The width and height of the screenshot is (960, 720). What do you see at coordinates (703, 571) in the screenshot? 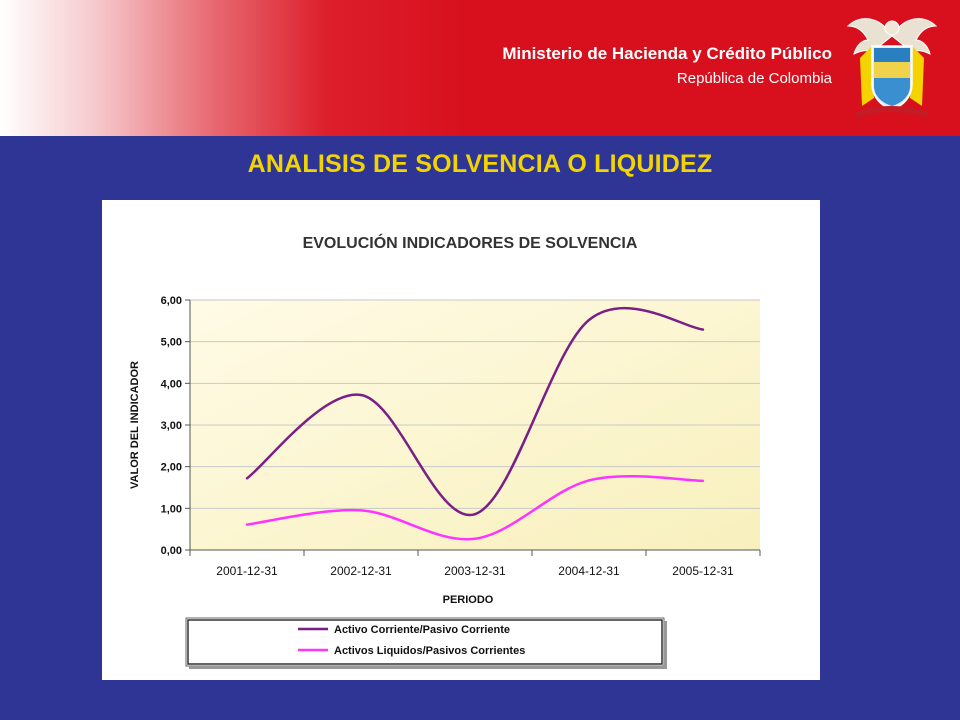
I see `x-tick-label: 2005-12-31` at bounding box center [703, 571].